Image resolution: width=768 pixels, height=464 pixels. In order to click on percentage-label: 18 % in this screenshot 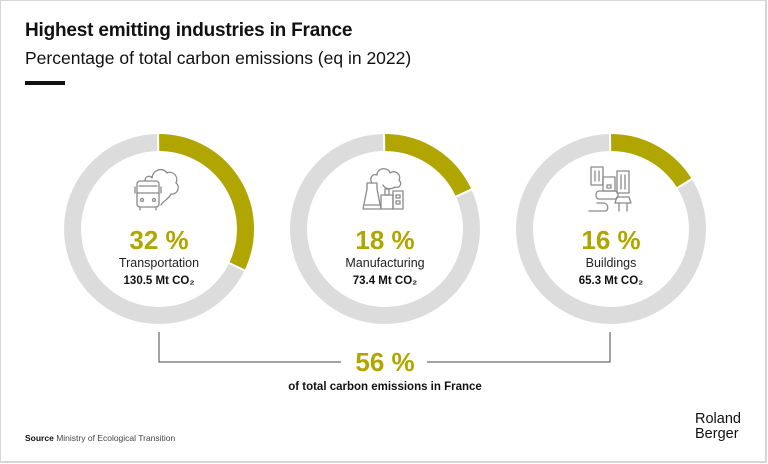, I will do `click(384, 240)`.